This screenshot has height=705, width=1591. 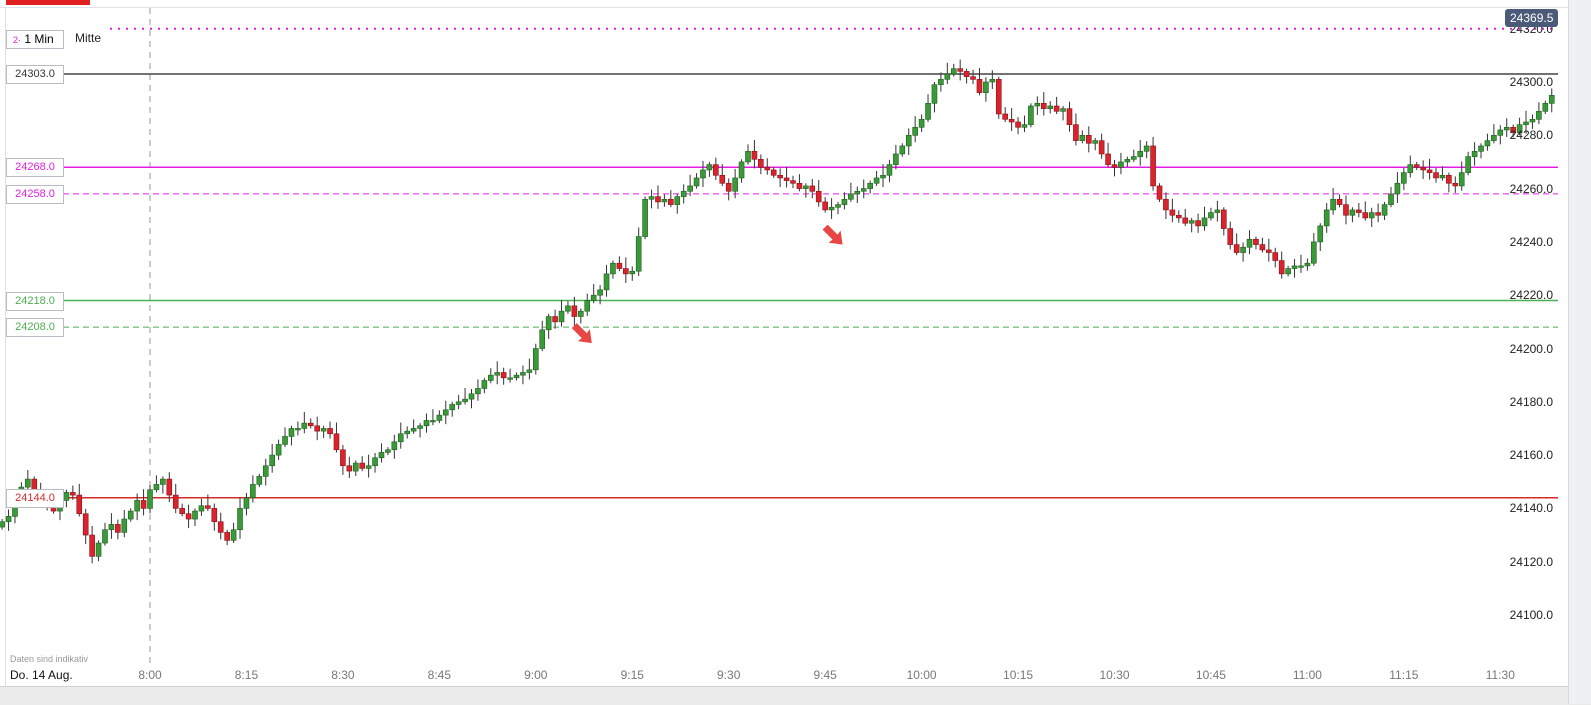 I want to click on level-label: 24303.0, so click(x=35, y=74).